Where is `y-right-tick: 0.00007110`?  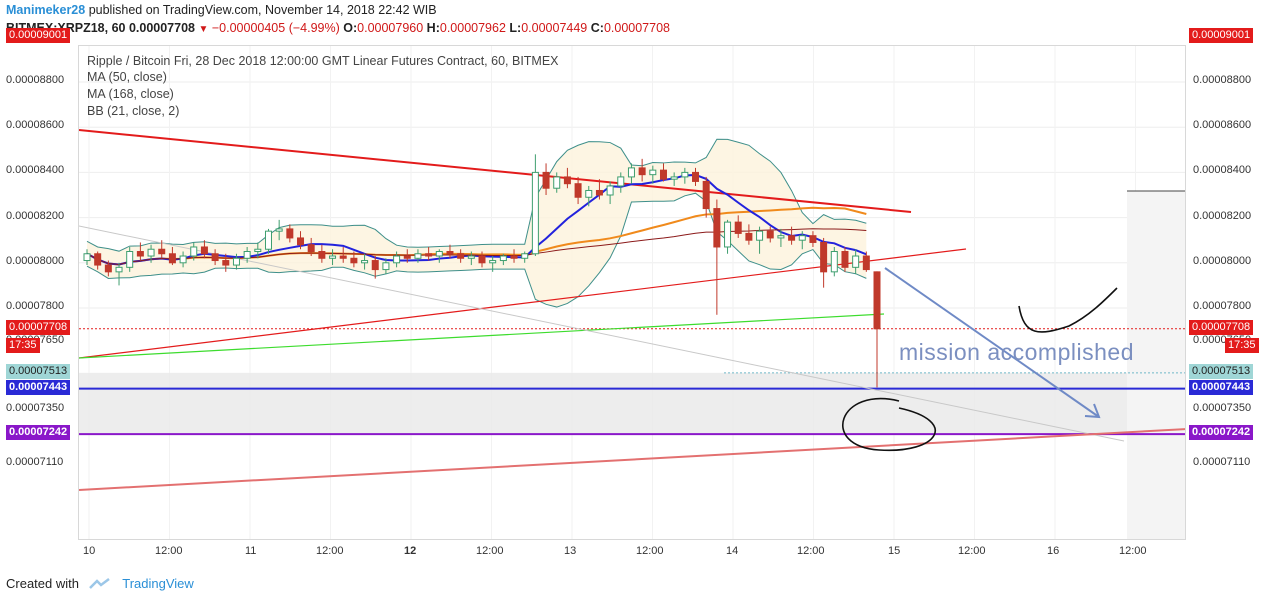 y-right-tick: 0.00007110 is located at coordinates (1222, 461).